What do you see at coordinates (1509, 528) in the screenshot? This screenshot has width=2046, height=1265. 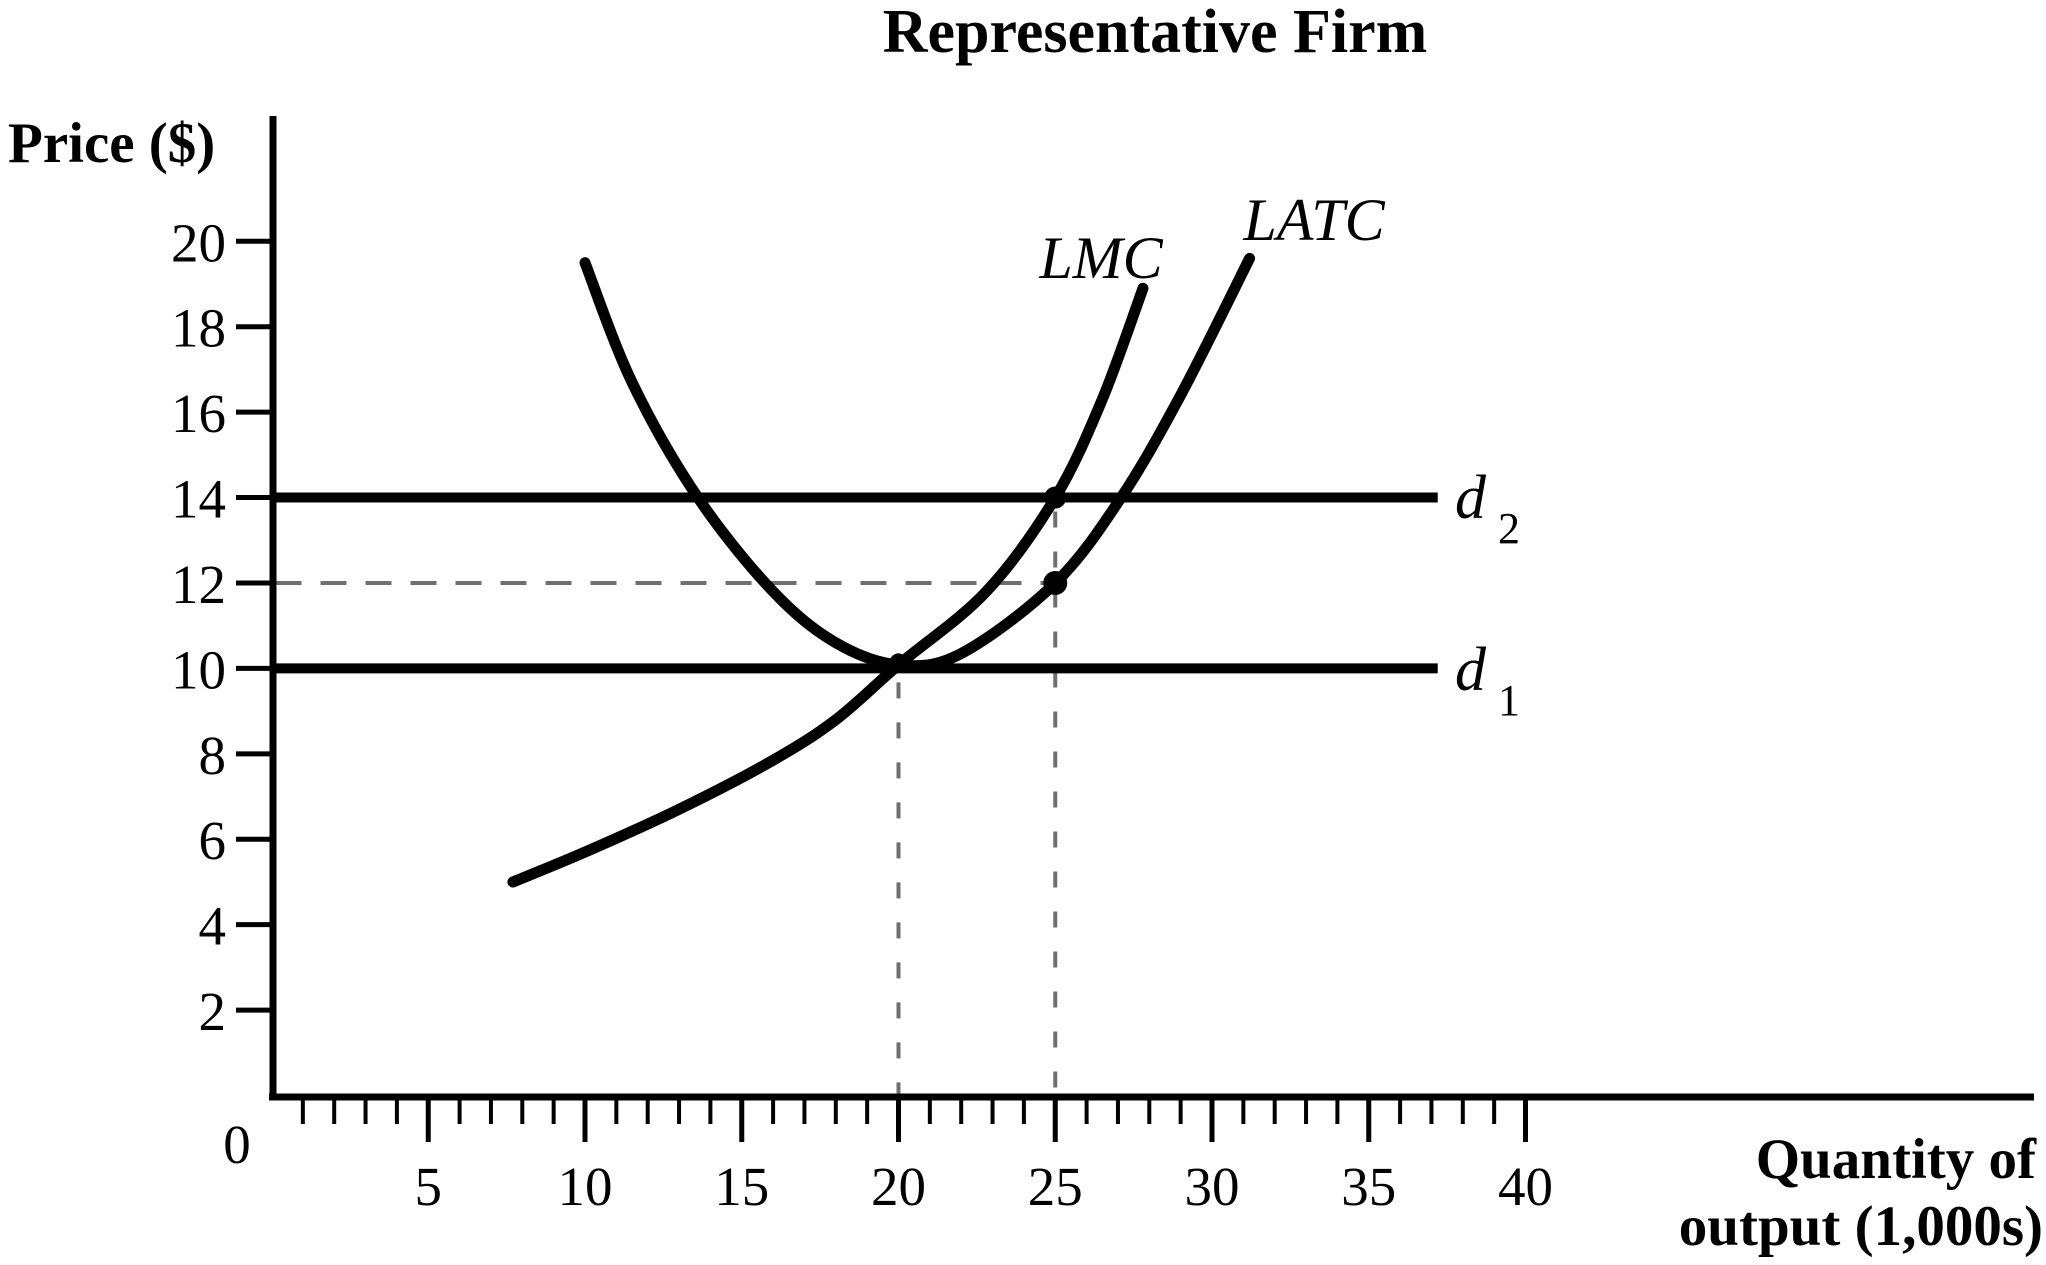 I see `d2-label-subscript: 2` at bounding box center [1509, 528].